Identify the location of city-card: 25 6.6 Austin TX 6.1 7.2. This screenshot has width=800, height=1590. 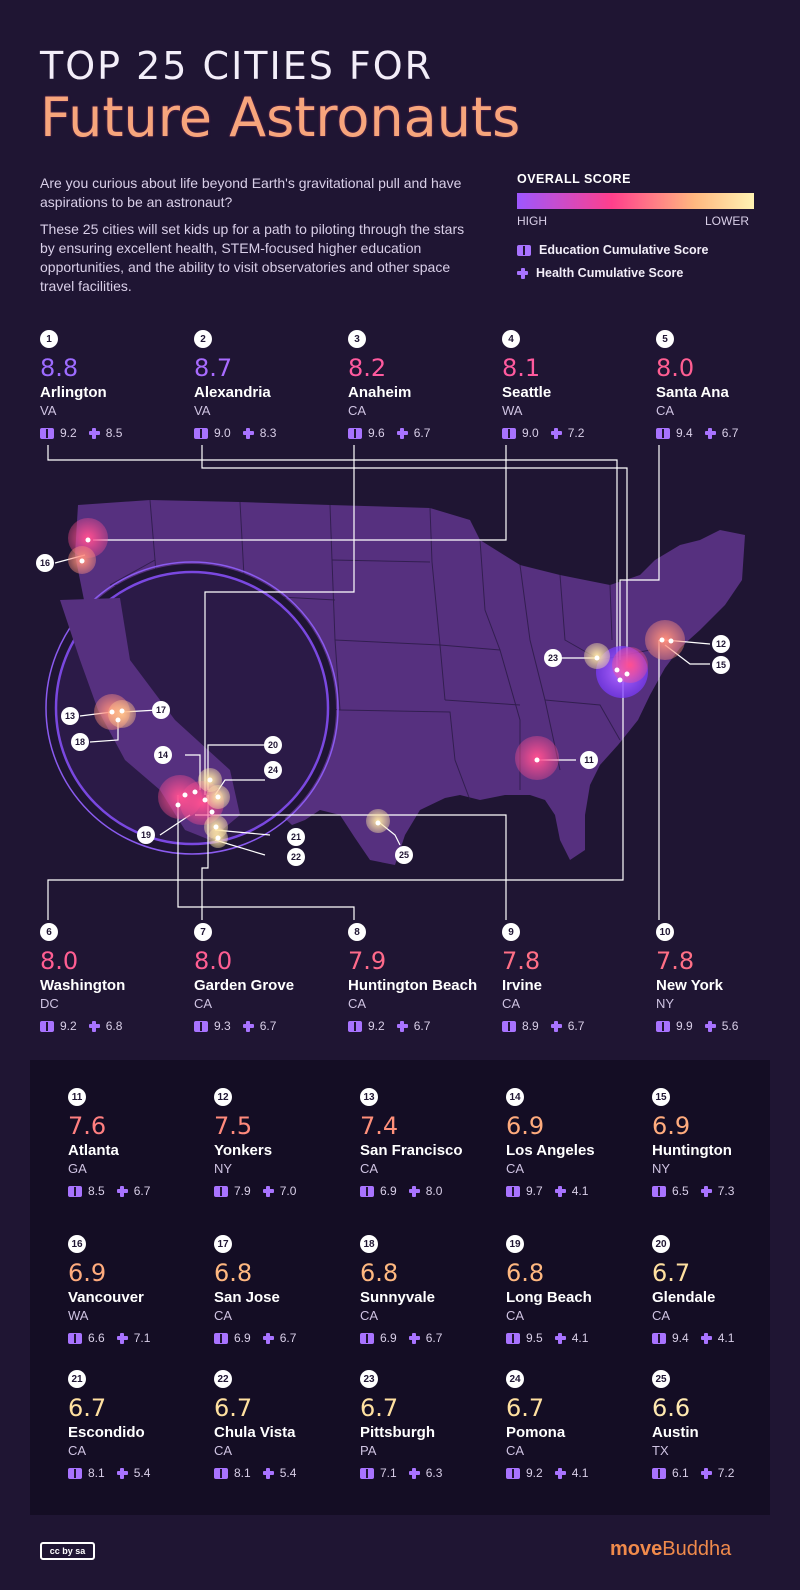
(722, 1425).